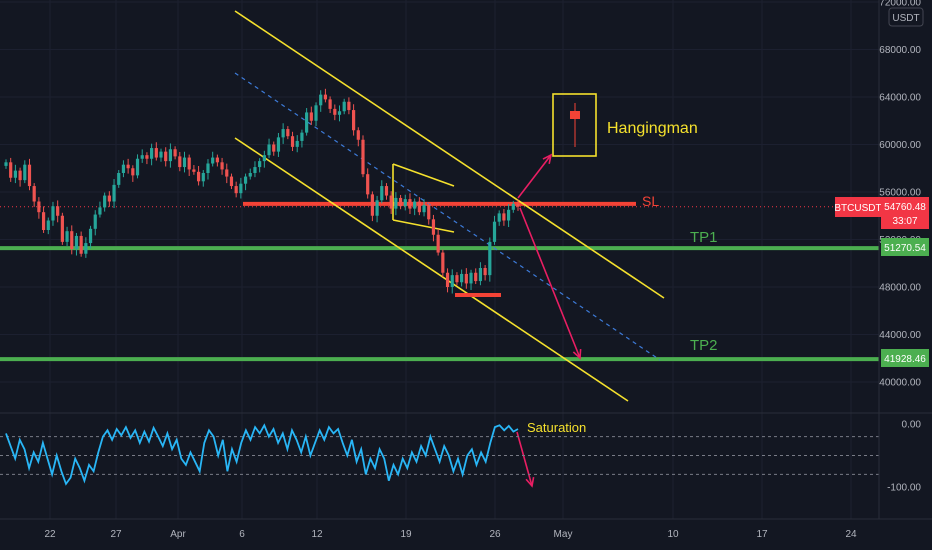  What do you see at coordinates (423, 226) in the screenshot?
I see `flag-lower` at bounding box center [423, 226].